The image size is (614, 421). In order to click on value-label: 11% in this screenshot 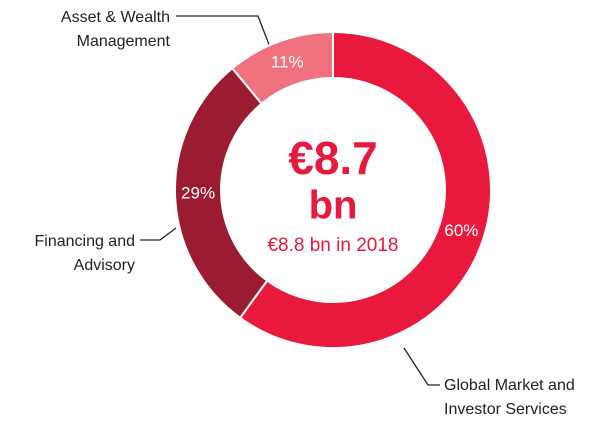, I will do `click(287, 61)`.